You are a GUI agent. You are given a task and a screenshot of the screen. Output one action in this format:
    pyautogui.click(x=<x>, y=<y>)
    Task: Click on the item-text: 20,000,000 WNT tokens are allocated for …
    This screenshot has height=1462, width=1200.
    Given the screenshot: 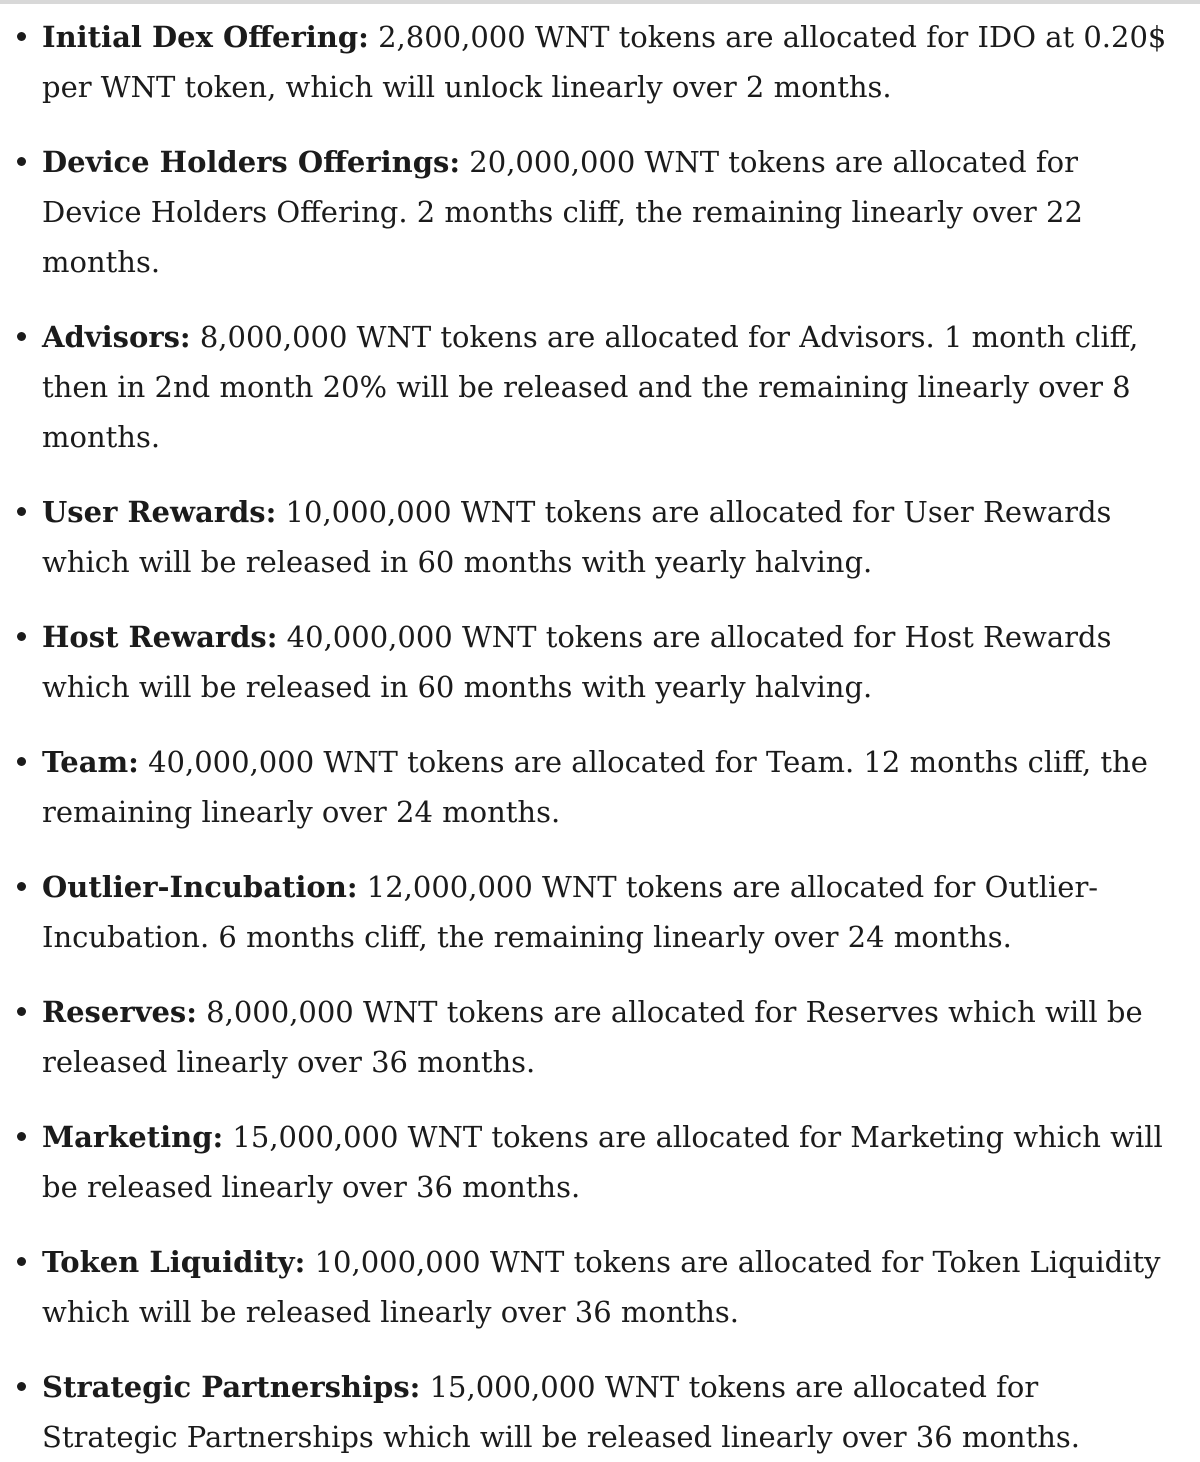 What is the action you would take?
    pyautogui.click(x=562, y=212)
    